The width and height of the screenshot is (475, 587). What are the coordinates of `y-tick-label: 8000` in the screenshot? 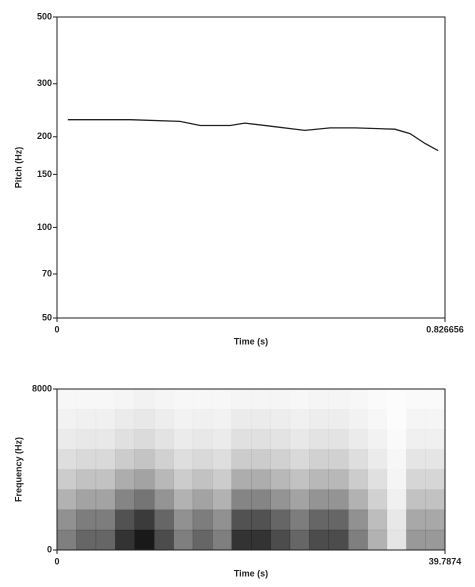 It's located at (42, 388).